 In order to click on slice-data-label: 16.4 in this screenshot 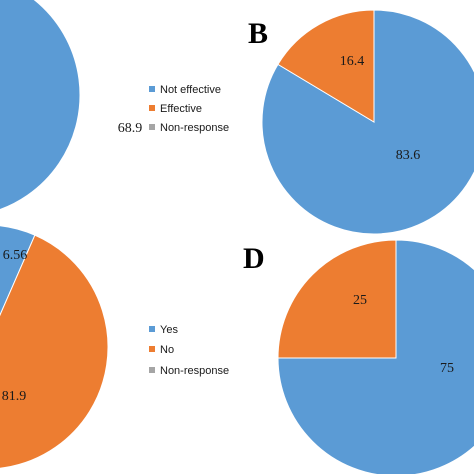, I will do `click(352, 61)`.